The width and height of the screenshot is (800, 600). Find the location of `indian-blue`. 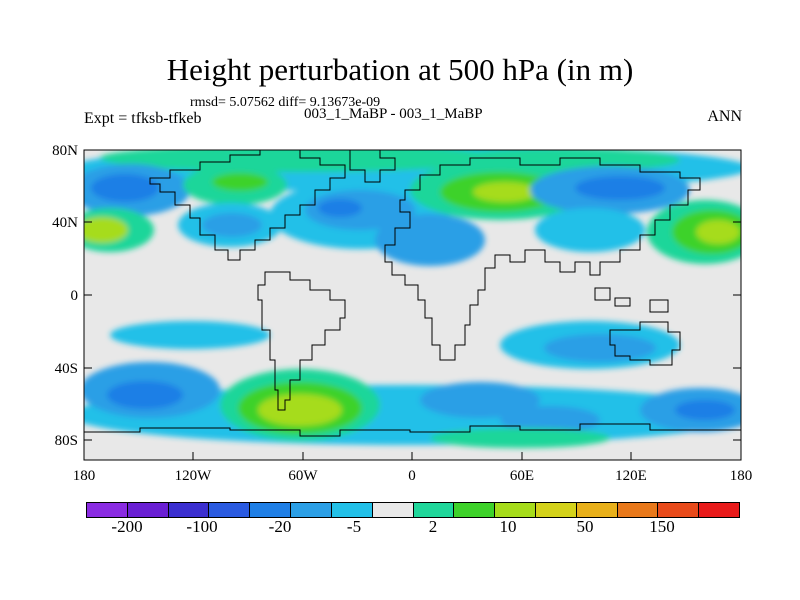

indian-blue is located at coordinates (550, 420).